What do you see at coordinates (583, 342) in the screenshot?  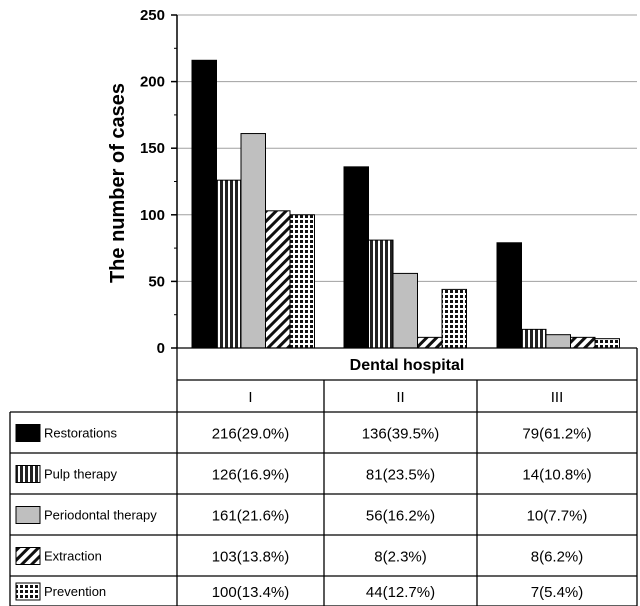 I see `bar-extraction-III` at bounding box center [583, 342].